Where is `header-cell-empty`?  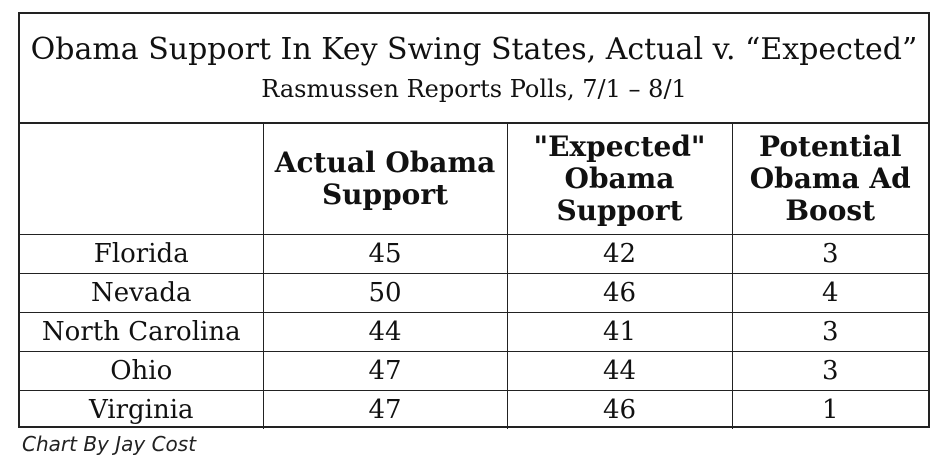 header-cell-empty is located at coordinates (142, 179).